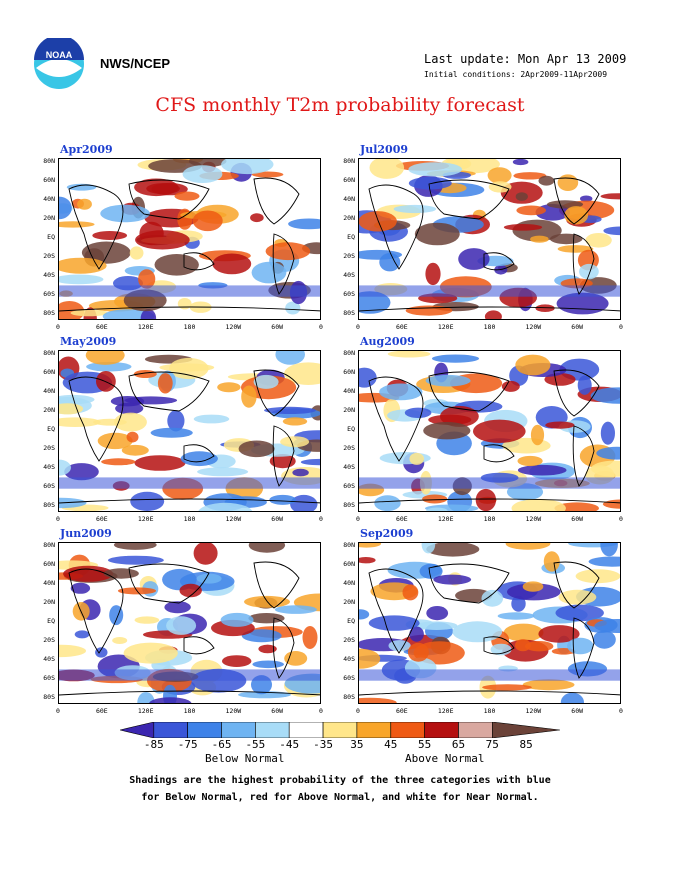 This screenshot has width=680, height=880. I want to click on colorbar, so click(340, 731).